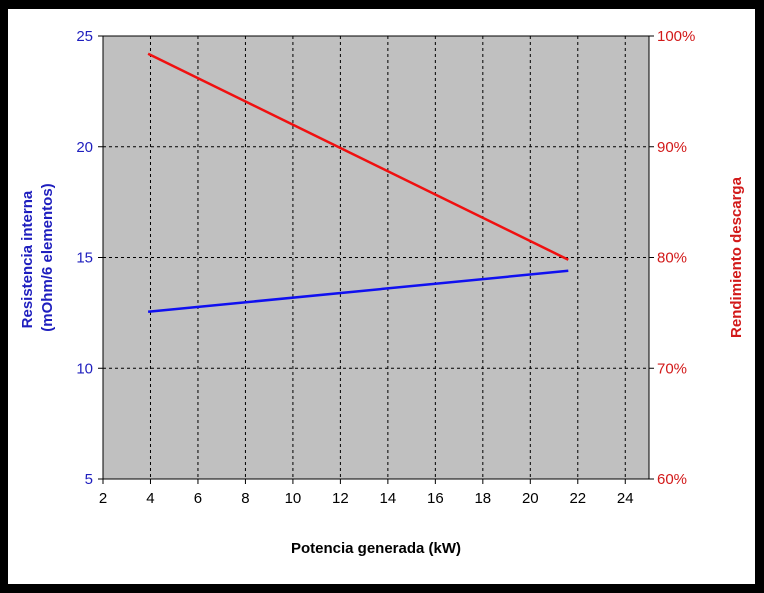 The image size is (764, 593). Describe the element at coordinates (103, 498) in the screenshot. I see `x-tick-label: 2` at that location.